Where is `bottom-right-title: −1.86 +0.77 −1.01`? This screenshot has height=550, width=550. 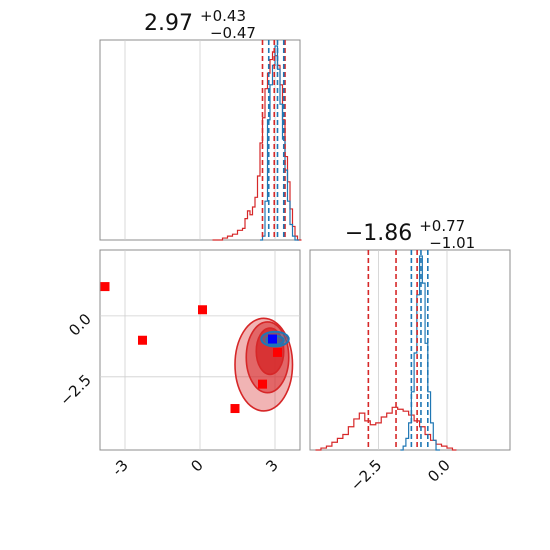
bottom-right-title: −1.86 +0.77 −1.01 is located at coordinates (410, 232).